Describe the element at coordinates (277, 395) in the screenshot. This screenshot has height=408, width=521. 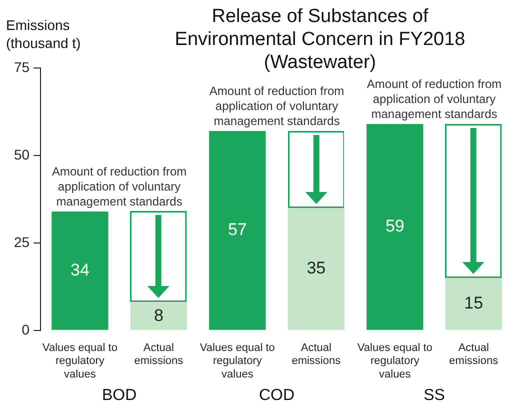
I see `text: COD` at that location.